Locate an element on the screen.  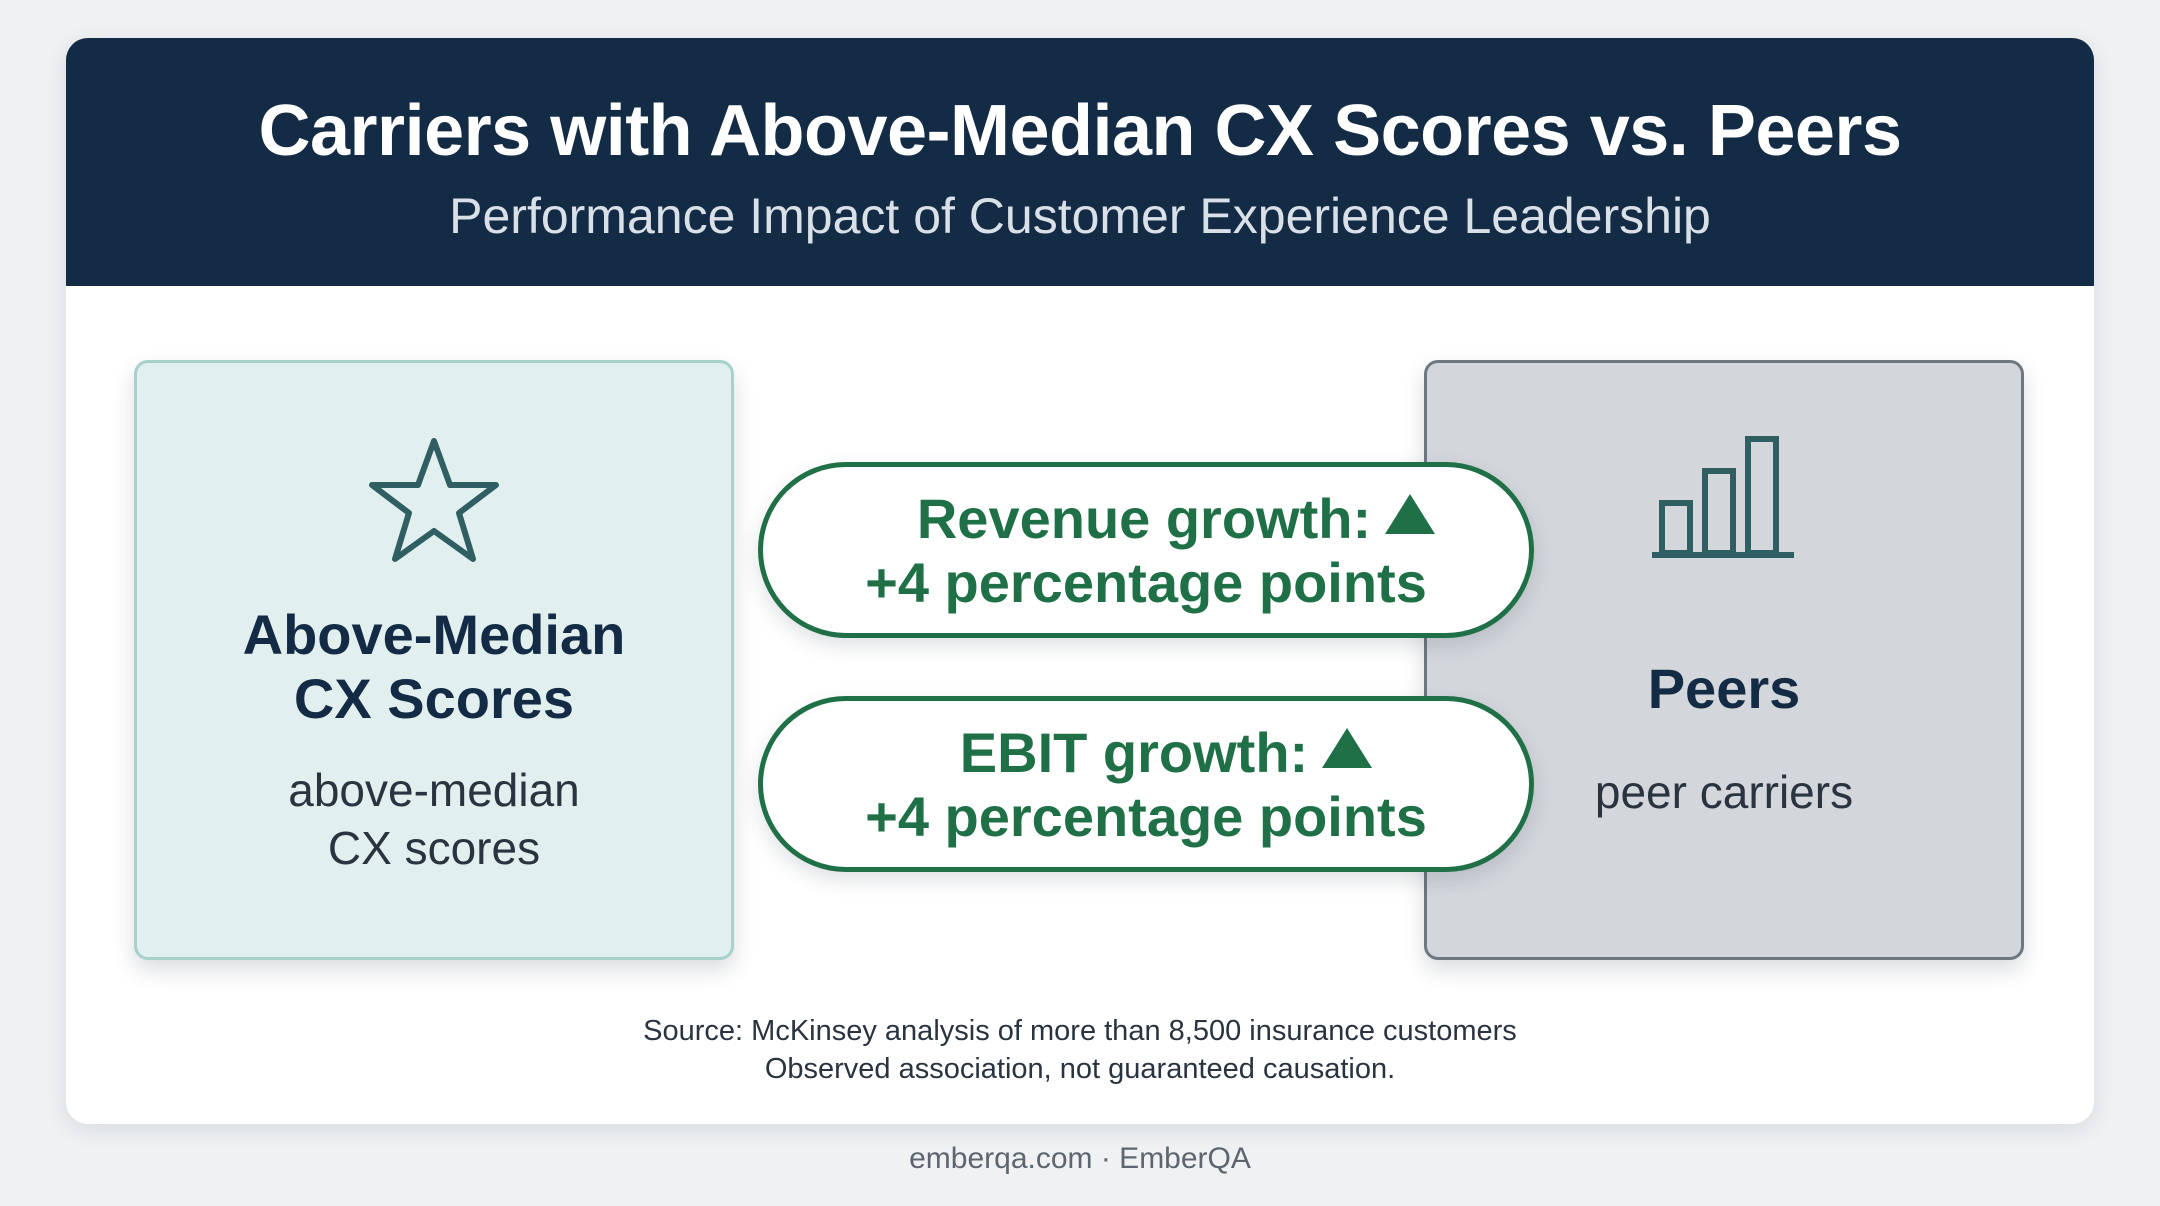
ebit-growth-heading: EBIT growth: is located at coordinates (1146, 753).